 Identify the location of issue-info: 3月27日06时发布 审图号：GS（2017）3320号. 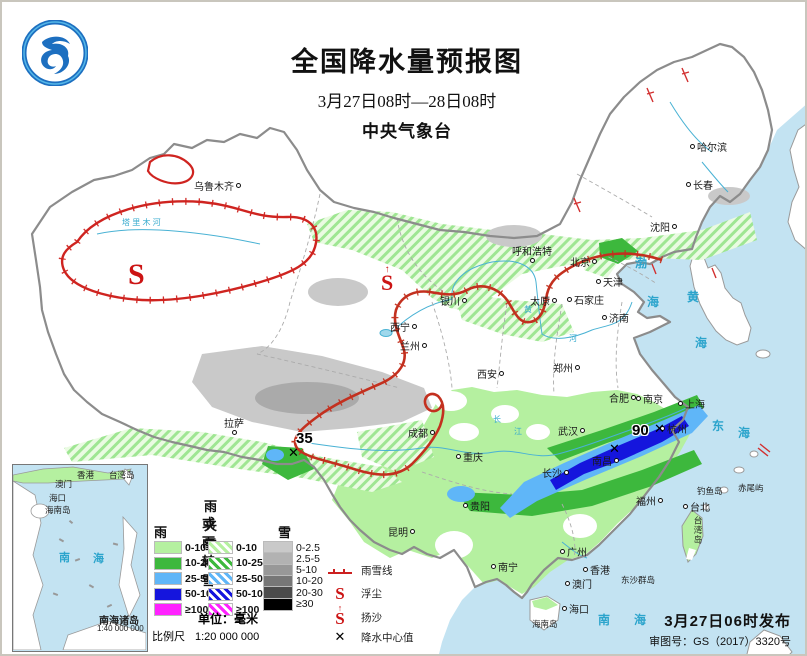
(720, 629).